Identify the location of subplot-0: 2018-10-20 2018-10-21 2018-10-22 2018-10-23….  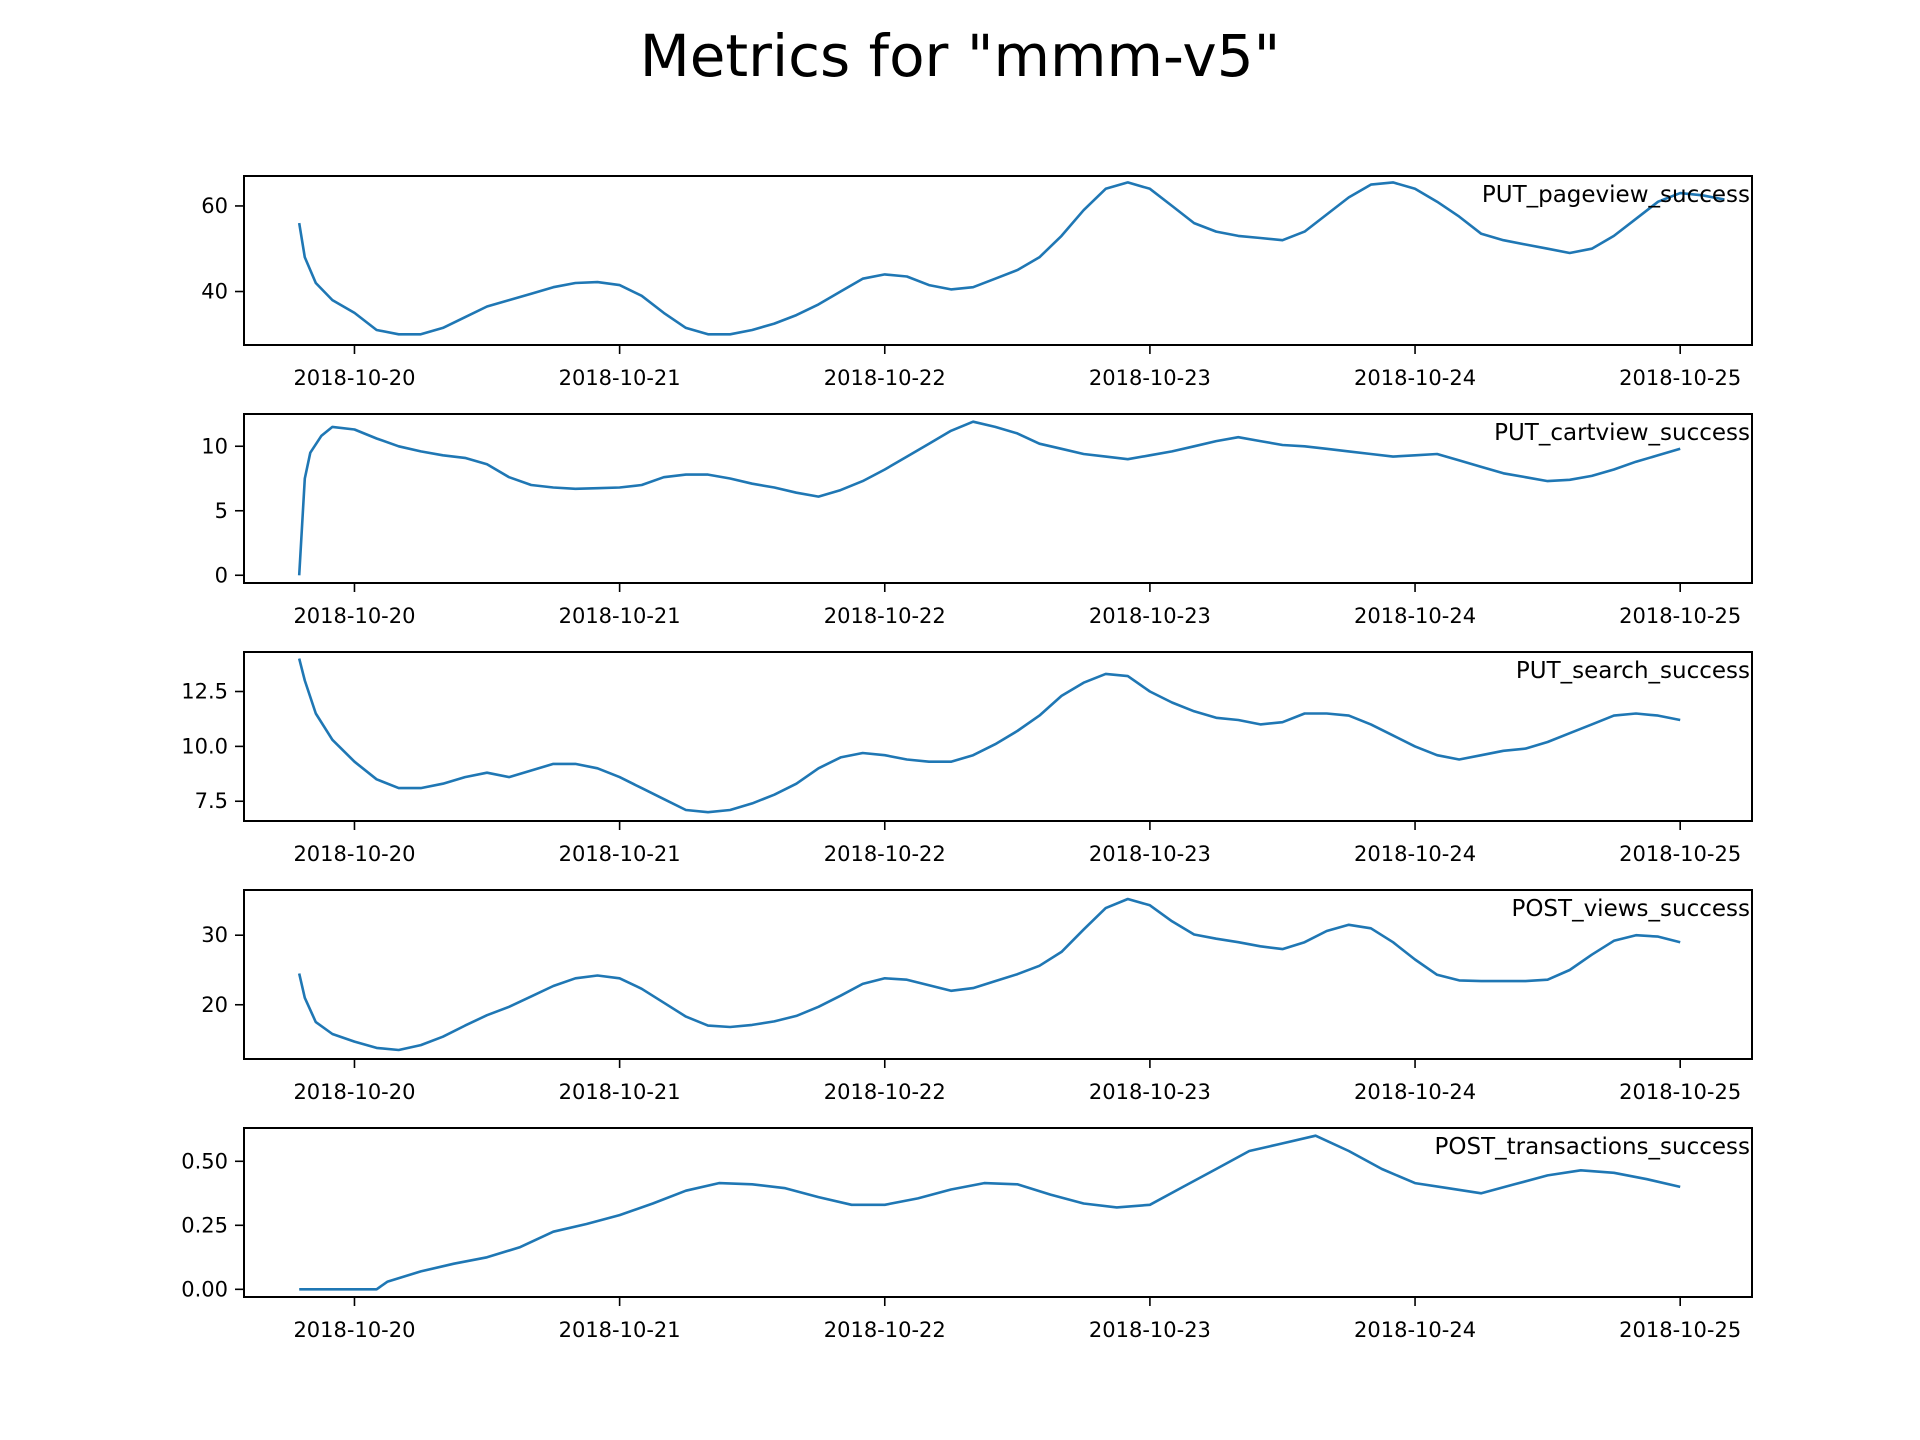
(977, 282).